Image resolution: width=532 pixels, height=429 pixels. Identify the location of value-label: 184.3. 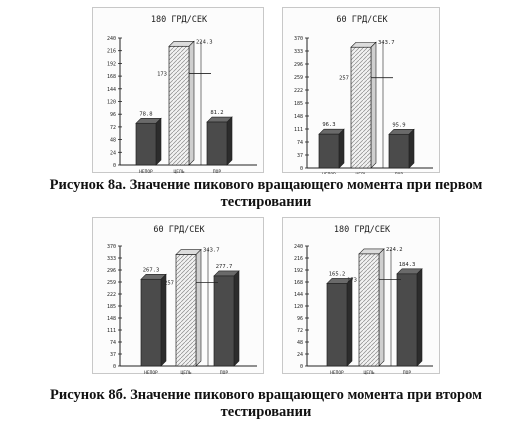
(407, 265).